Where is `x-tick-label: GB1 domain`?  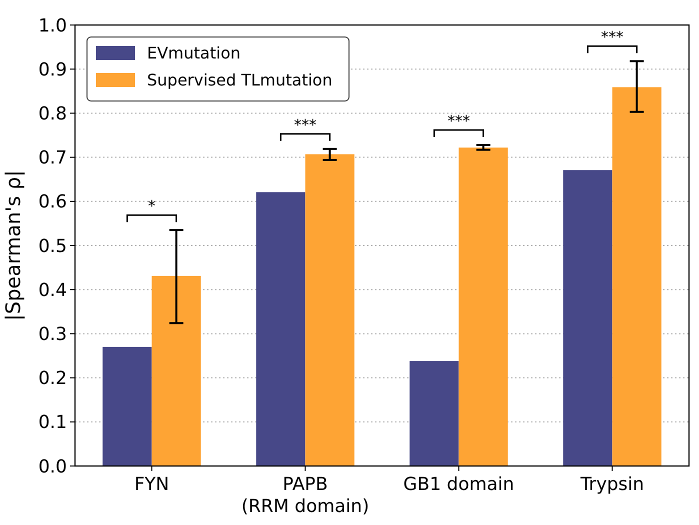
x-tick-label: GB1 domain is located at coordinates (458, 484).